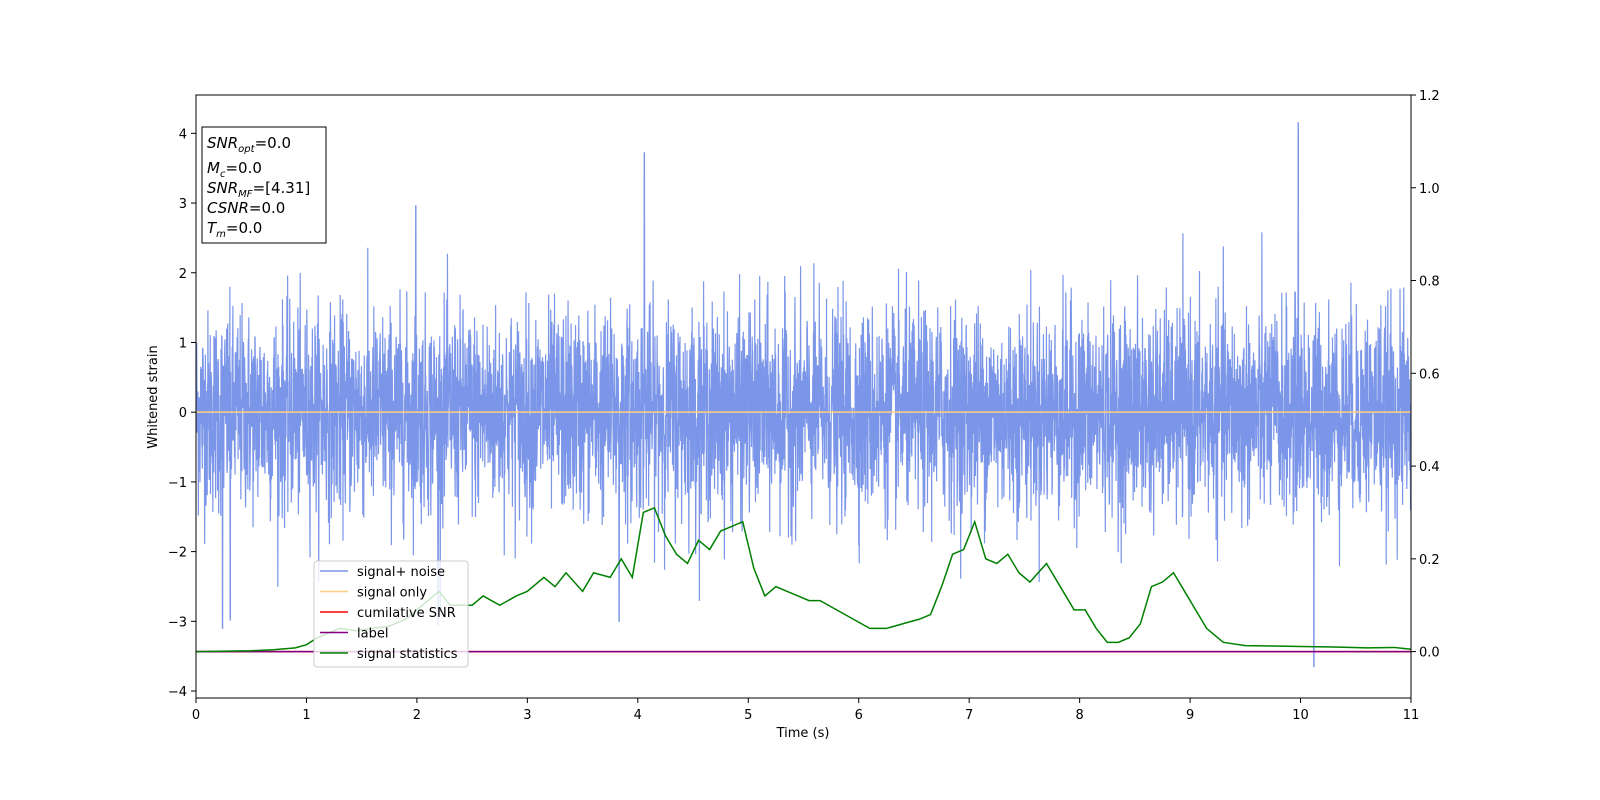  I want to click on y-tick-label: 2, so click(183, 274).